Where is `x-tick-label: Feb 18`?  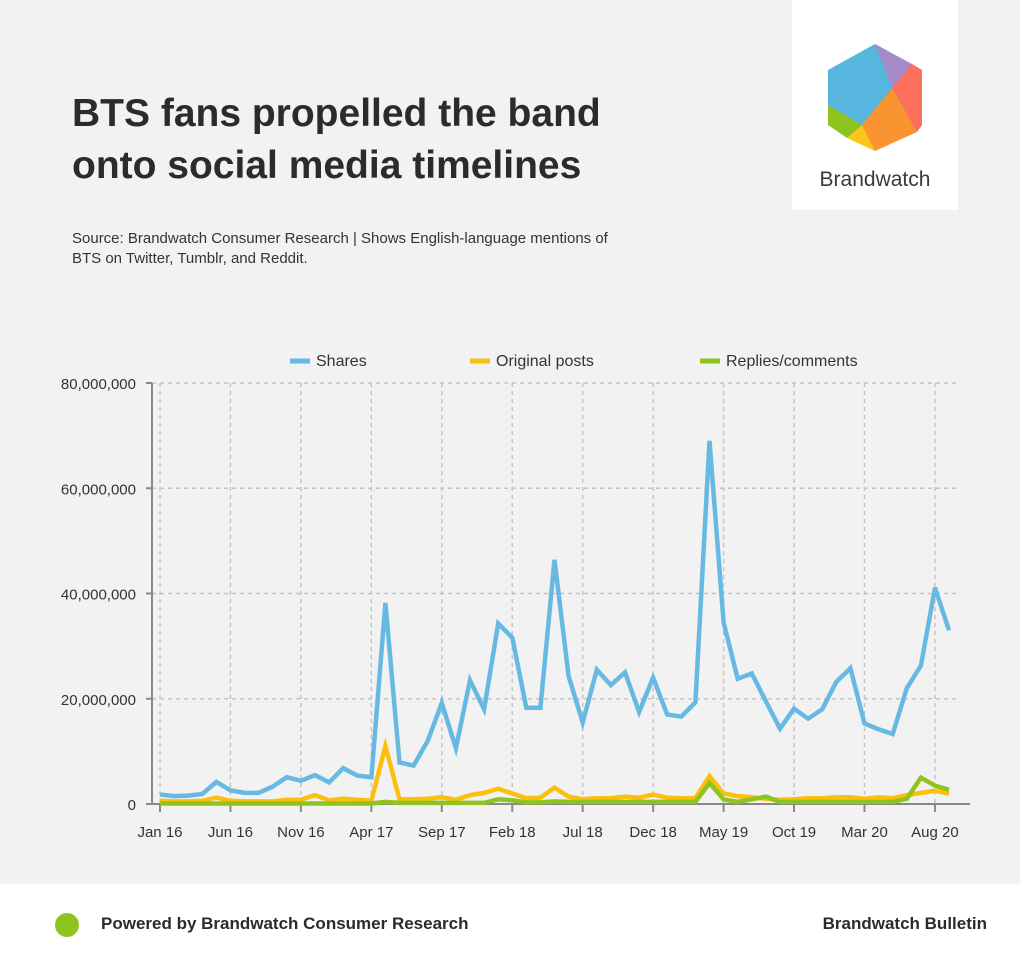 x-tick-label: Feb 18 is located at coordinates (512, 832).